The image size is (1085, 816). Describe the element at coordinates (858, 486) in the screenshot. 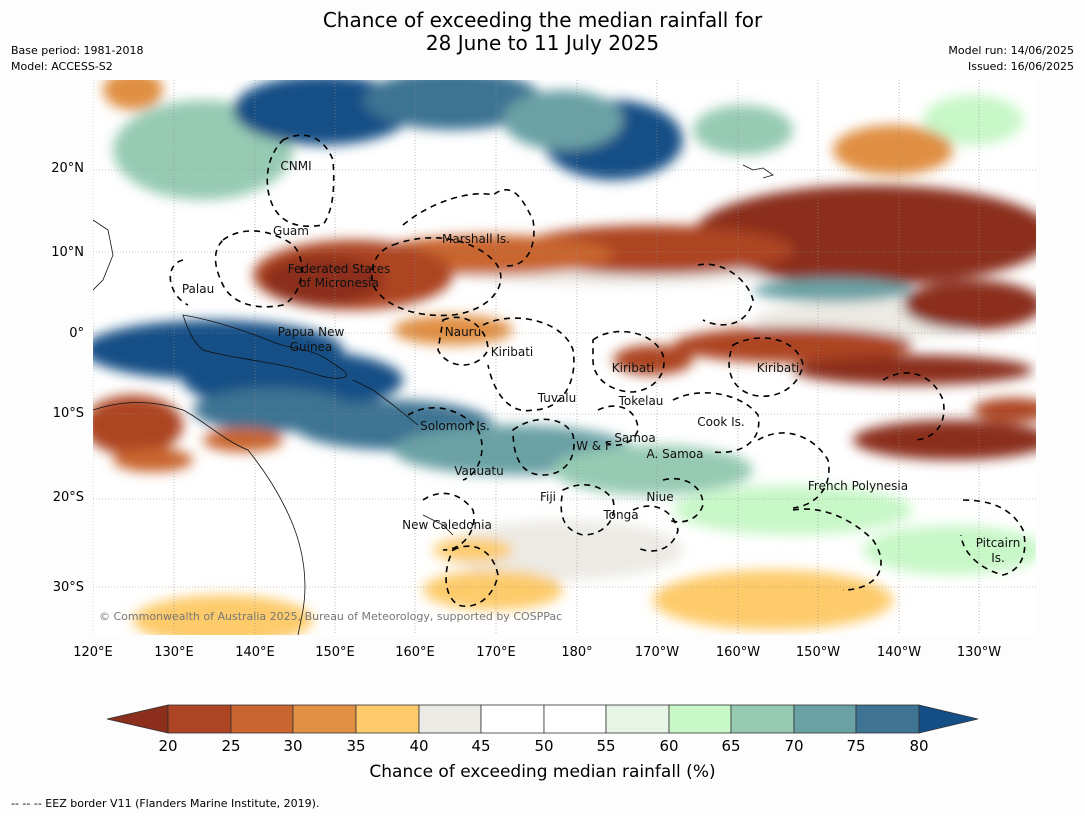

I see `label-french-polynesia: French Polynesia` at that location.